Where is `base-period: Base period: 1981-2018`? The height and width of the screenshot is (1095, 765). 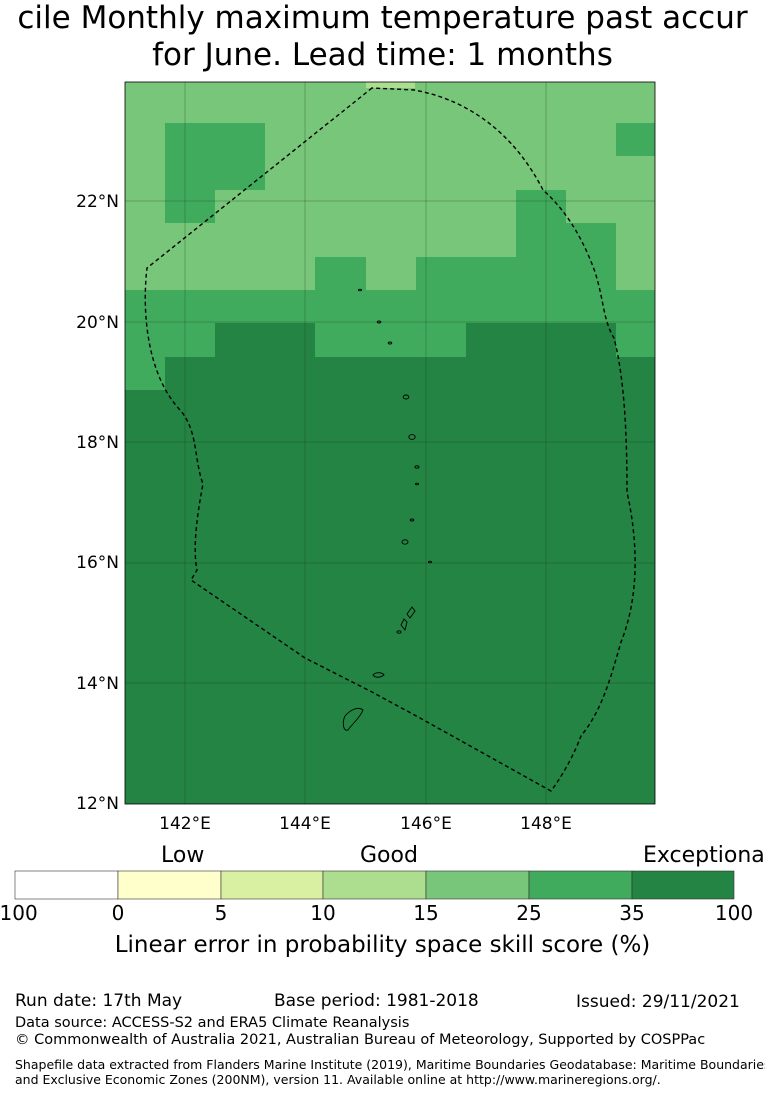 base-period: Base period: 1981-2018 is located at coordinates (376, 1001).